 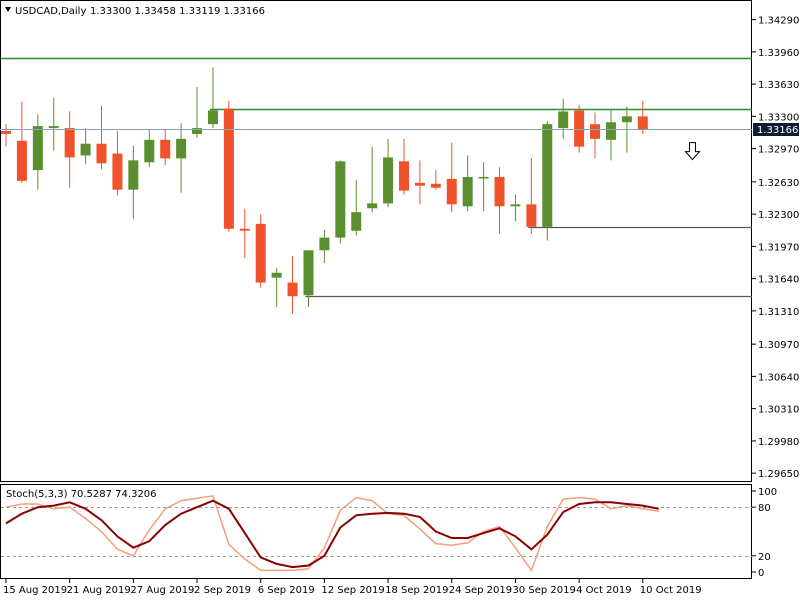 I want to click on stoch-tick-label: 20, so click(x=764, y=557).